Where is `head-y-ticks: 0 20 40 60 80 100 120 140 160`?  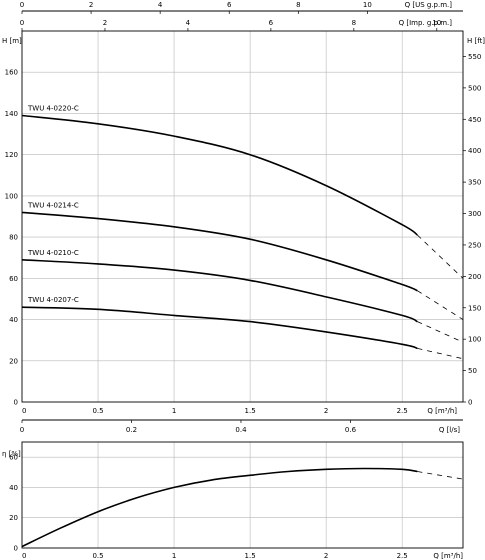
head-y-ticks: 0 20 40 60 80 100 120 140 160 is located at coordinates (11, 238).